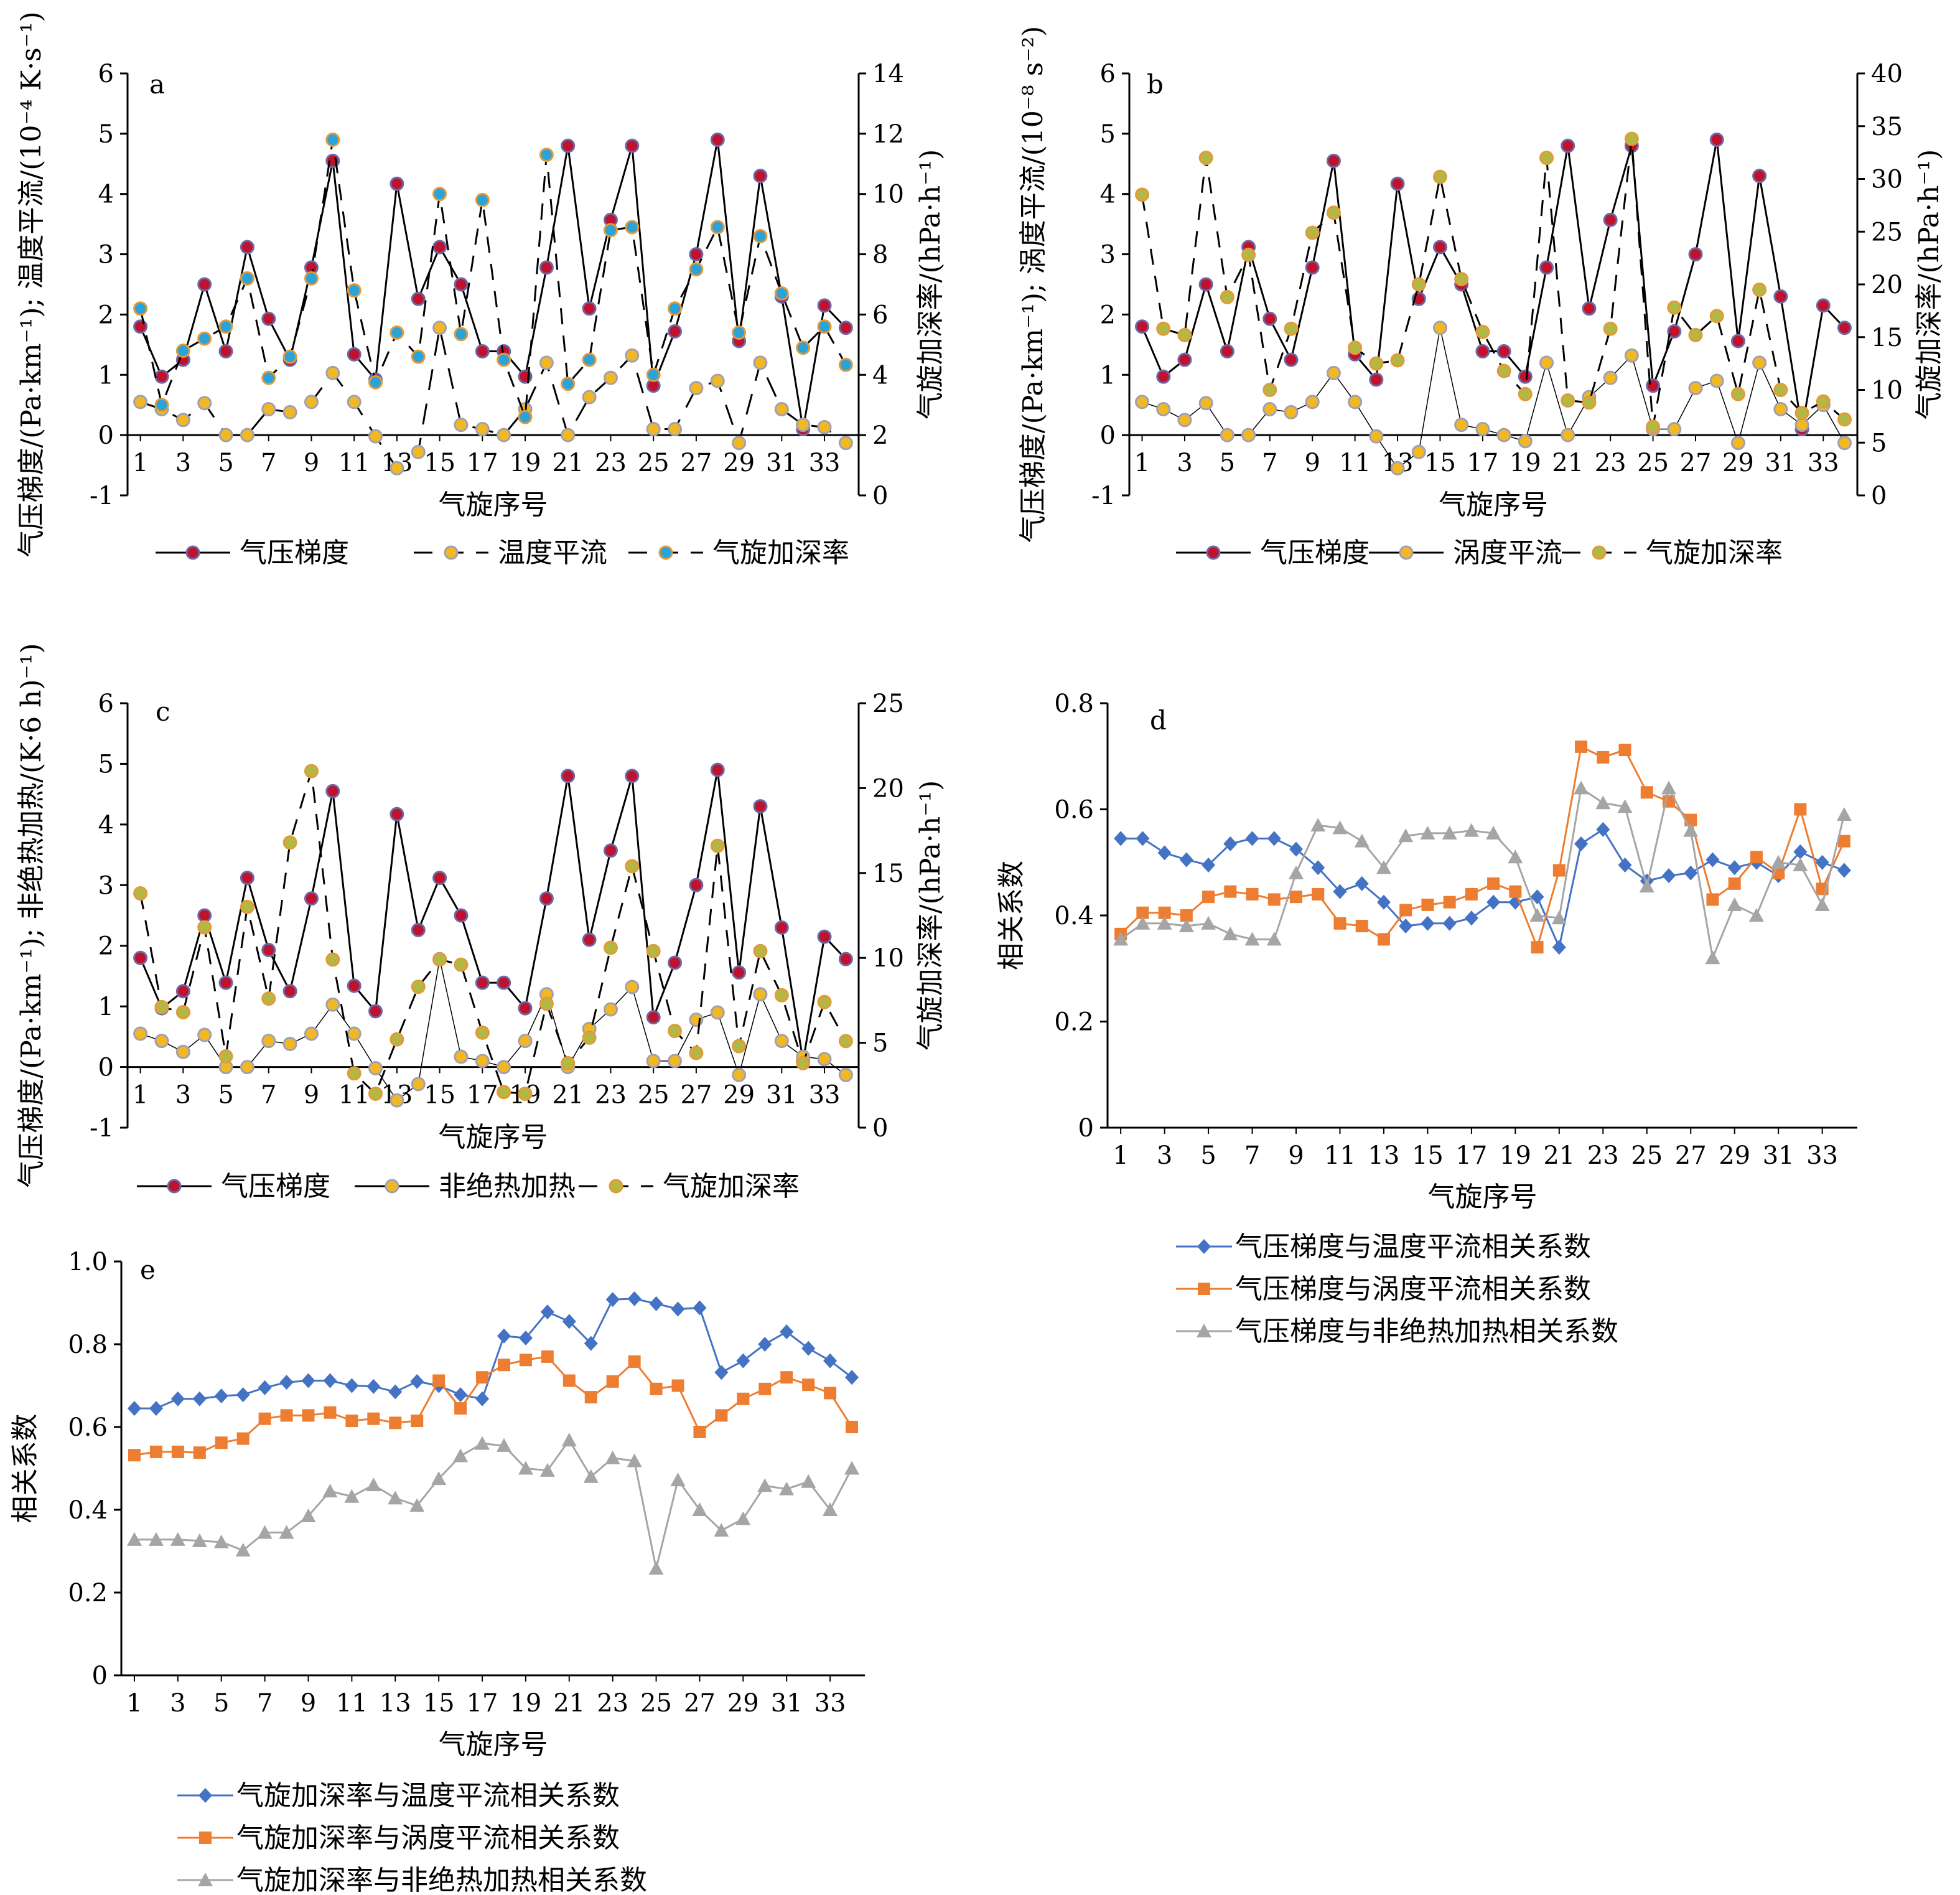 This screenshot has width=1960, height=1895. I want to click on y-tick-label: 1, so click(1108, 375).